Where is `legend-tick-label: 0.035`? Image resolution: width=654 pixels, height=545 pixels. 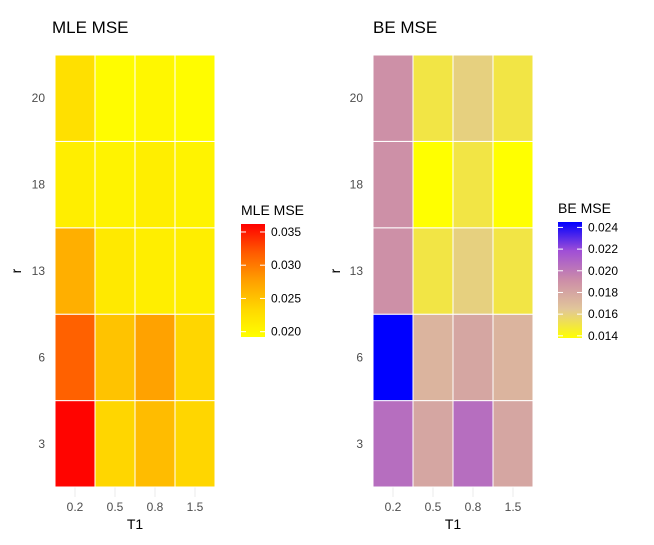
legend-tick-label: 0.035 is located at coordinates (286, 232).